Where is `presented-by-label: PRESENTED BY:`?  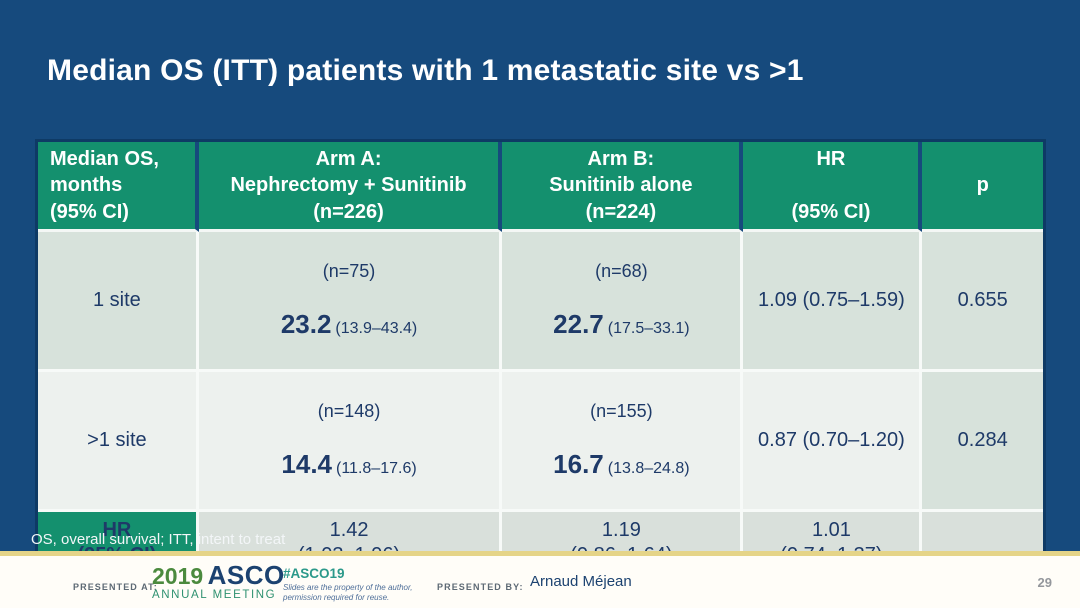 presented-by-label: PRESENTED BY: is located at coordinates (480, 587).